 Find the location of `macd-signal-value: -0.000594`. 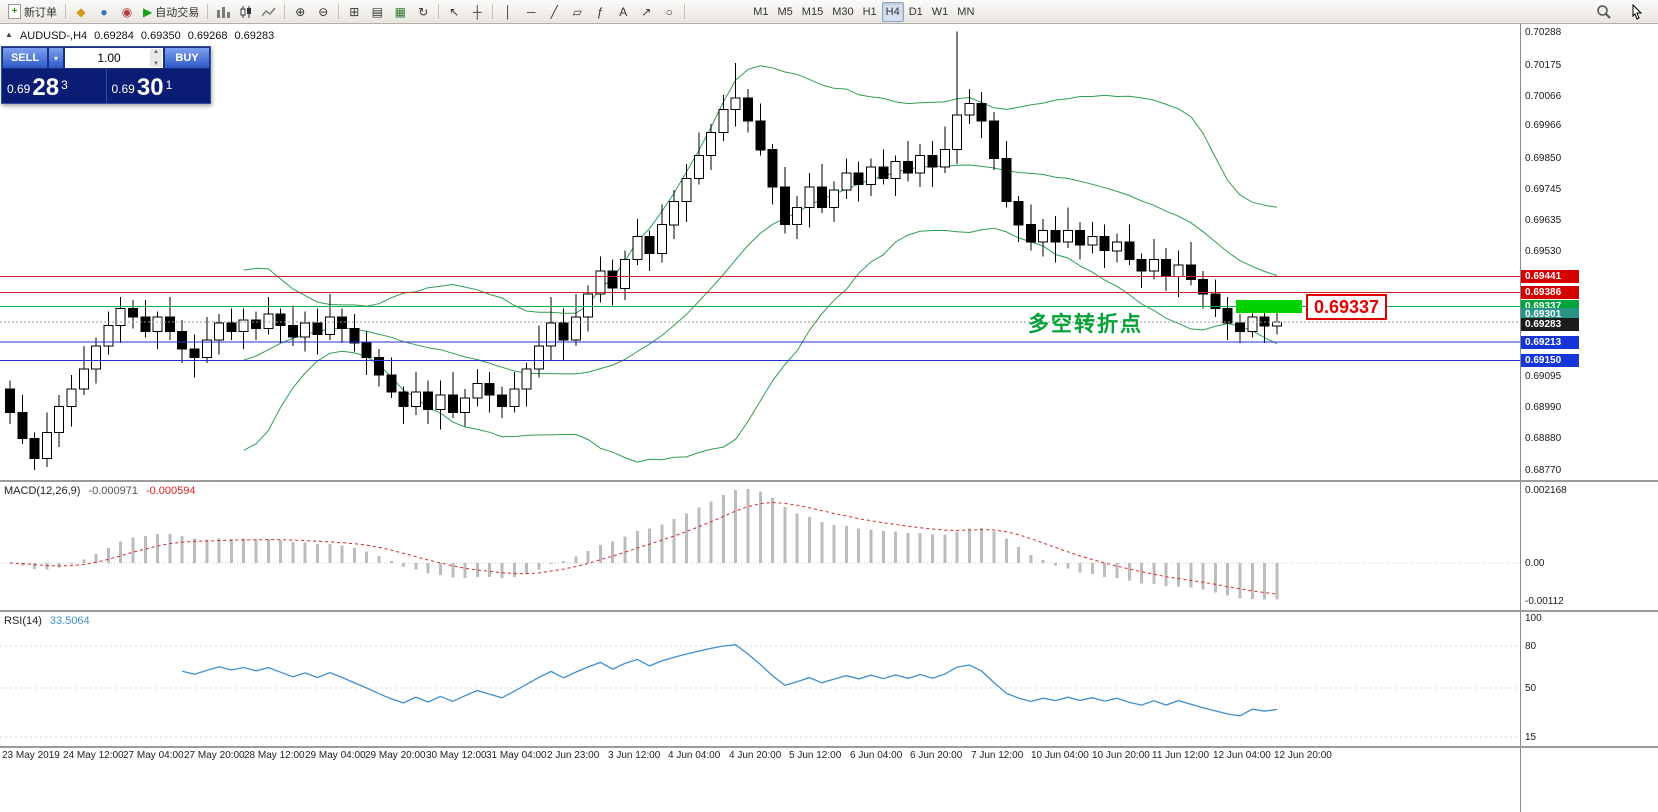

macd-signal-value: -0.000594 is located at coordinates (170, 491).